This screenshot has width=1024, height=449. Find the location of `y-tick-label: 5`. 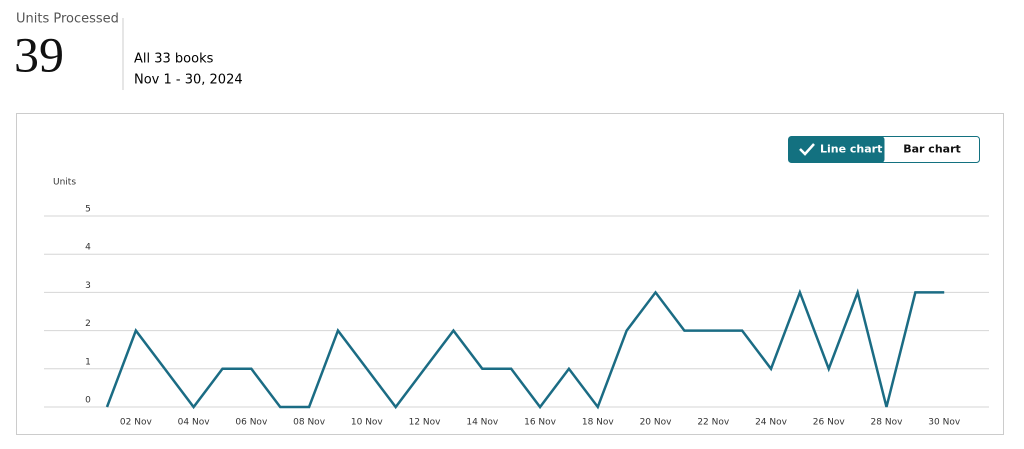

y-tick-label: 5 is located at coordinates (88, 210).